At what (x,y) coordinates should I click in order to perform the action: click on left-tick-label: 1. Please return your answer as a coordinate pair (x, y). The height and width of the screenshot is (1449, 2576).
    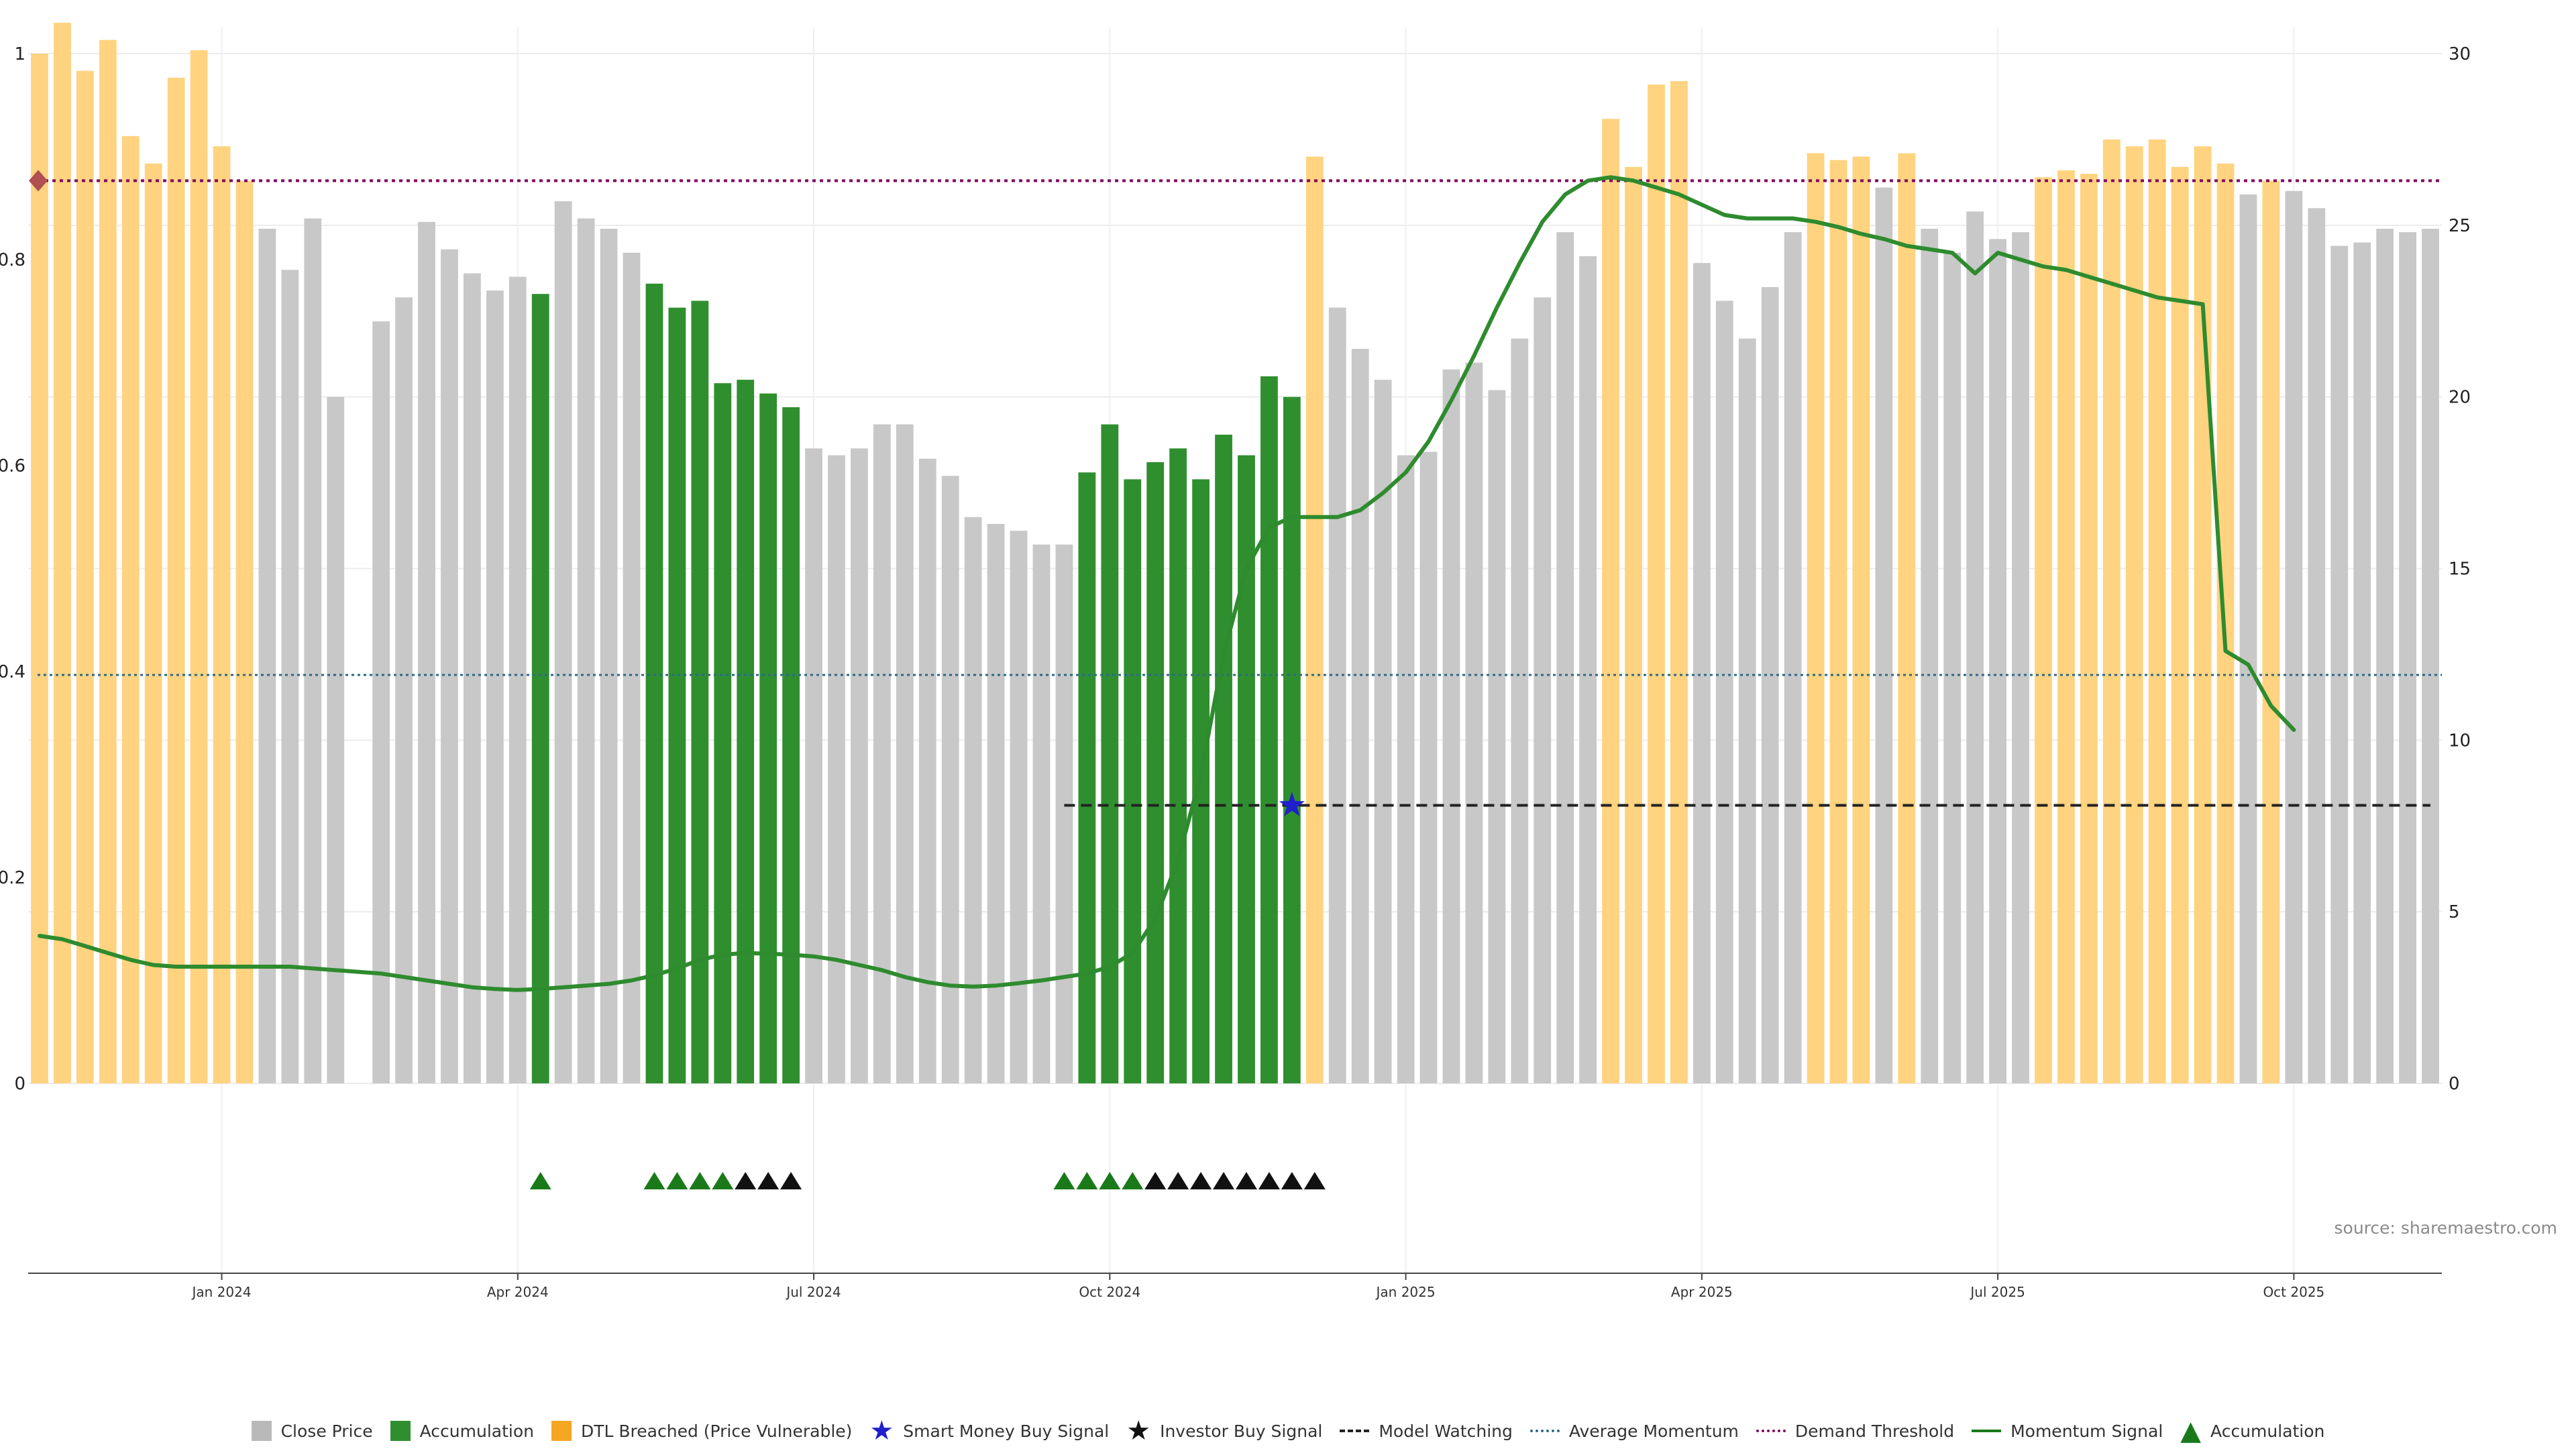
    Looking at the image, I should click on (19, 54).